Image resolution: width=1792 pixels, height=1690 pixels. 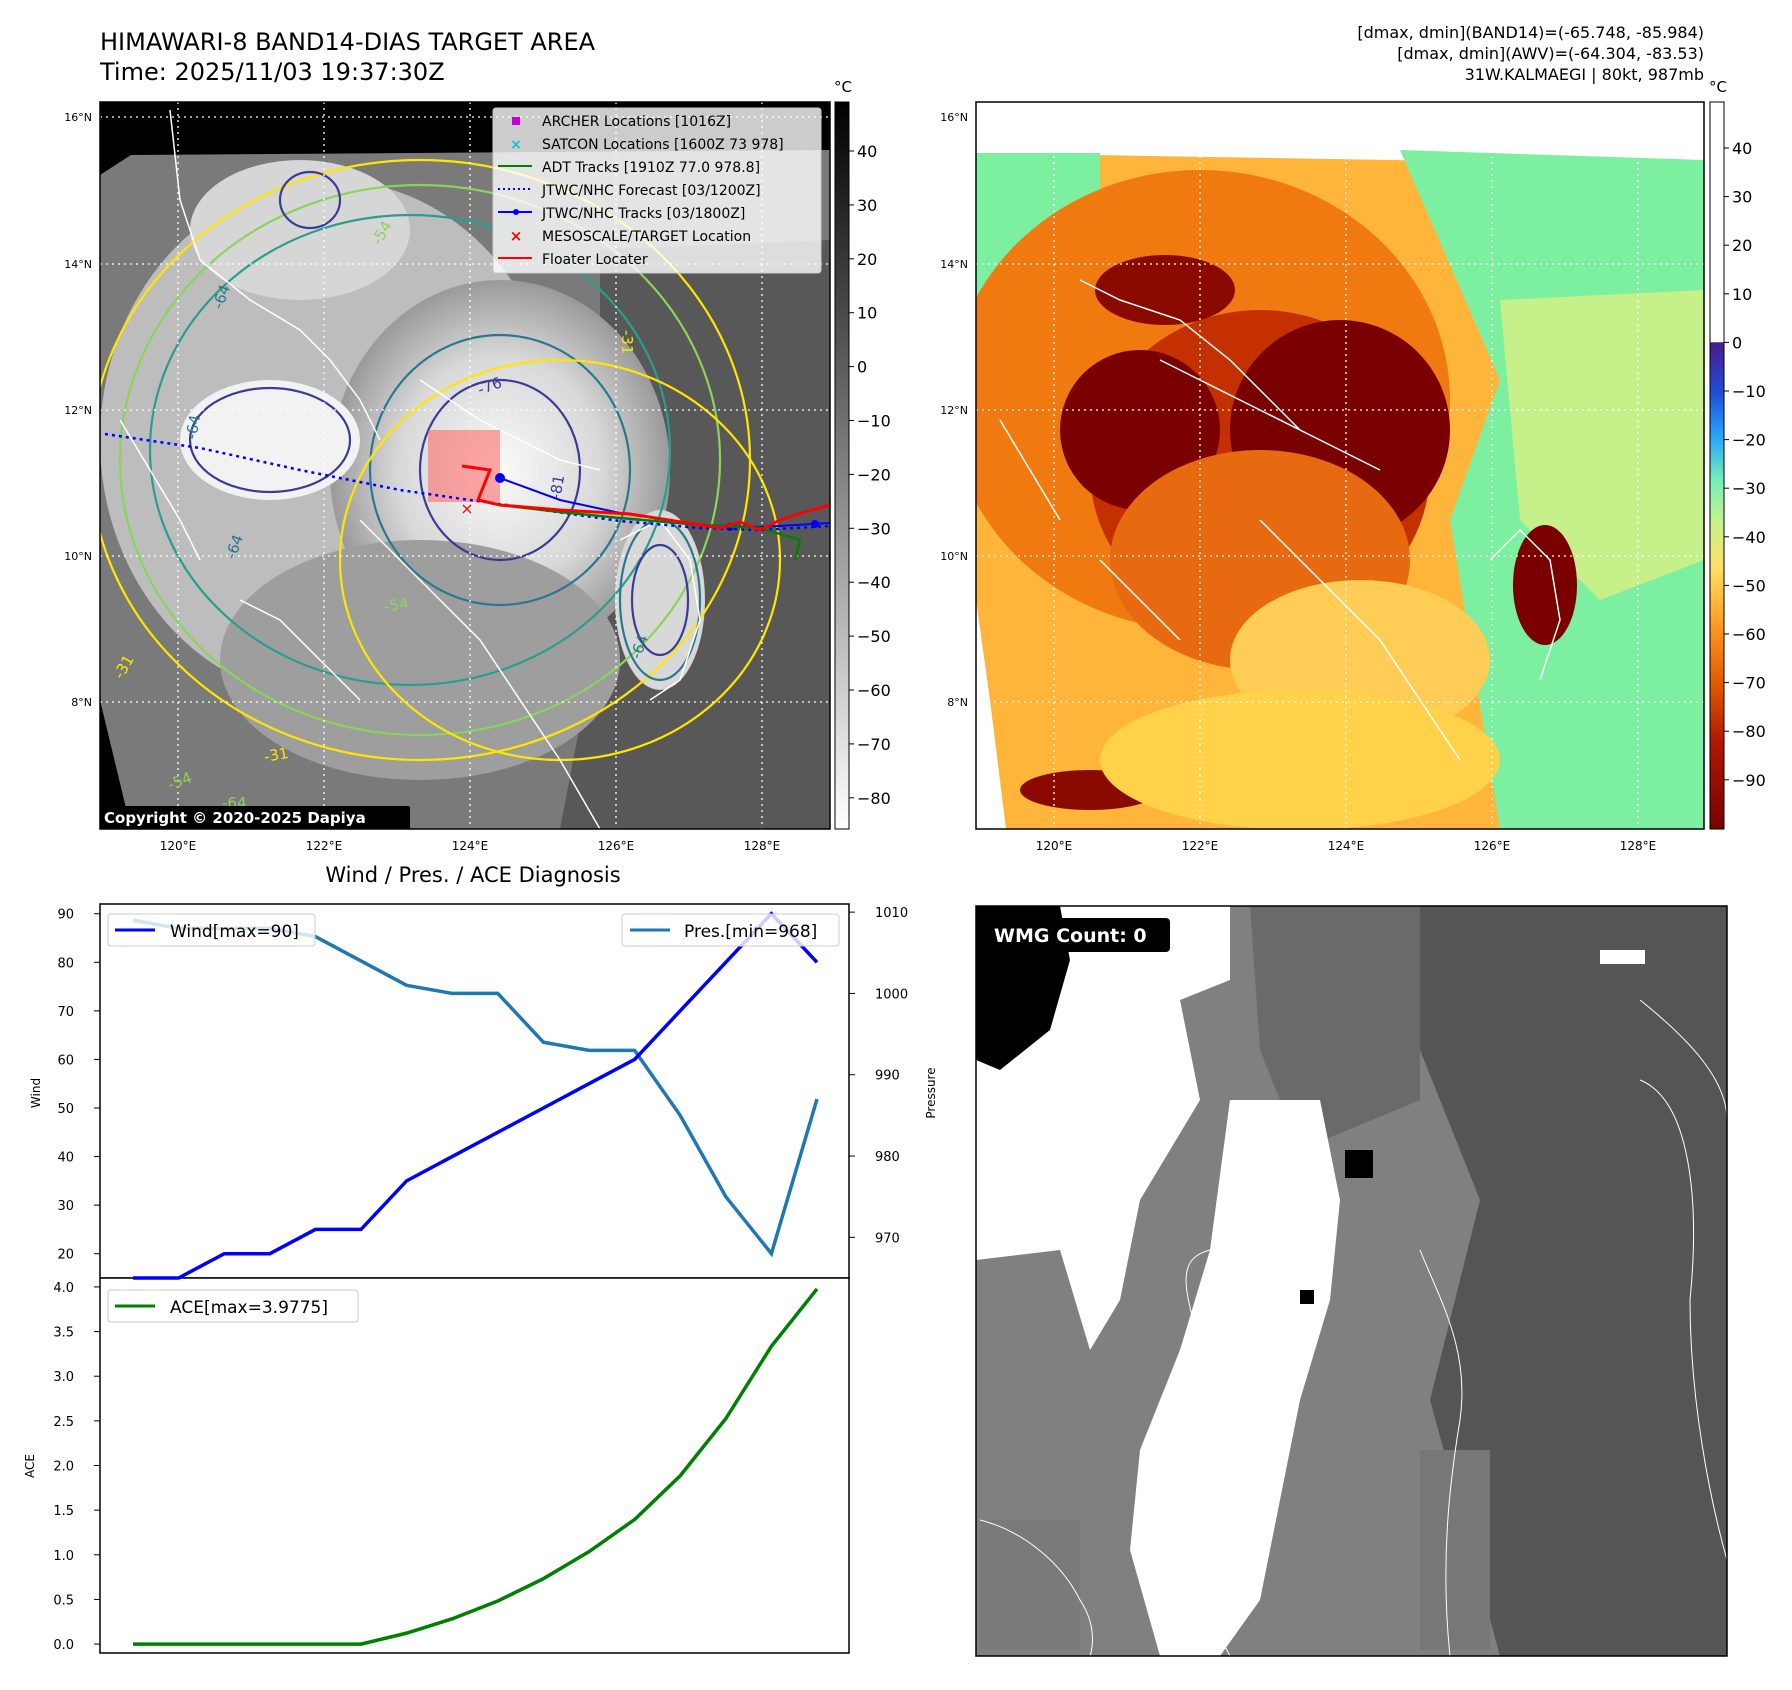 I want to click on gray-colorbar-tick-label: −10, so click(x=874, y=421).